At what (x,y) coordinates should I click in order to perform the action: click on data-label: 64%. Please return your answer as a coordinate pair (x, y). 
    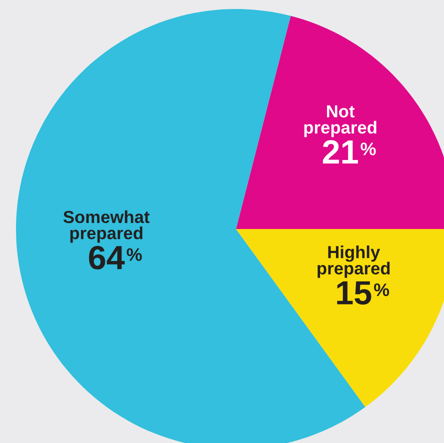
    Looking at the image, I should click on (115, 258).